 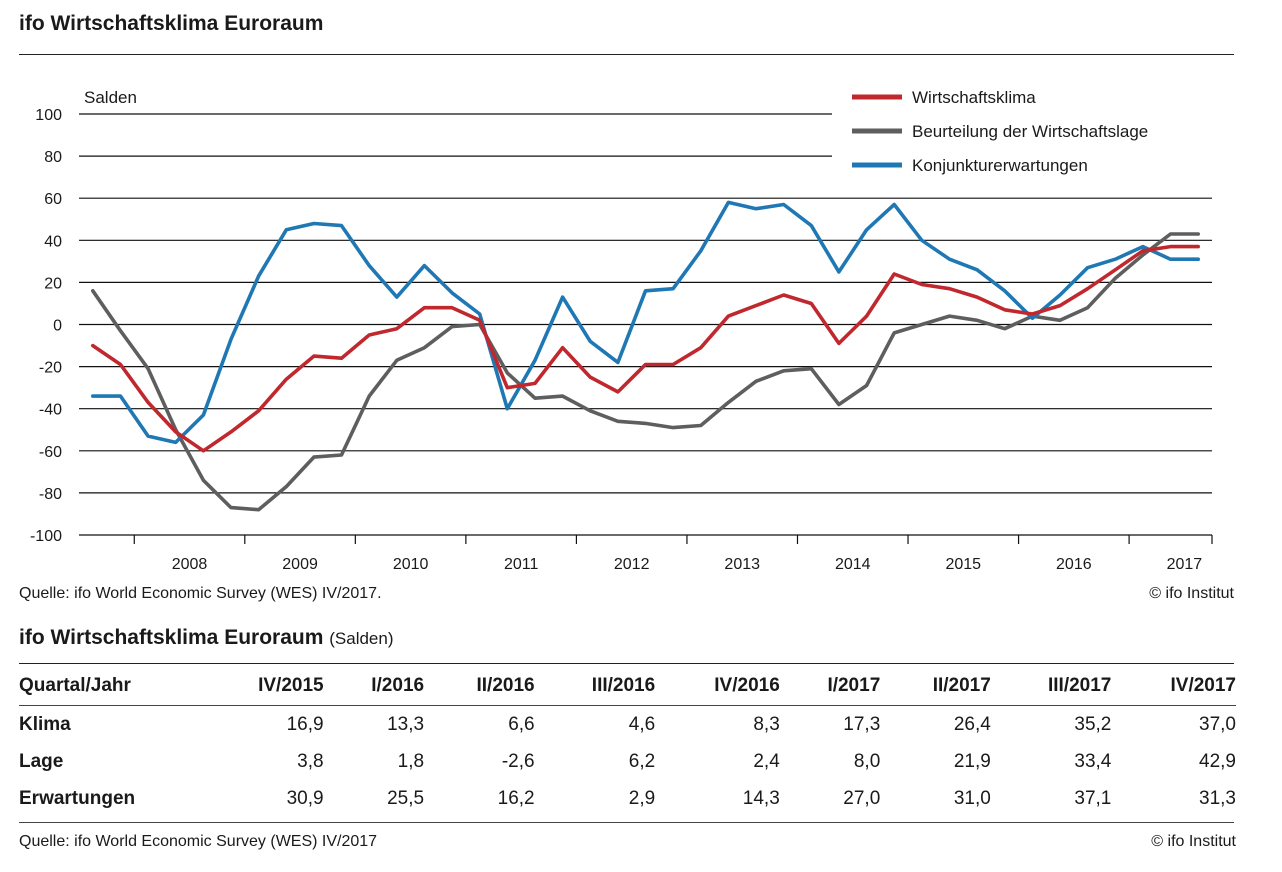 What do you see at coordinates (171, 23) in the screenshot?
I see `chart-title: ifo Wirtschaftsklima Euroraum` at bounding box center [171, 23].